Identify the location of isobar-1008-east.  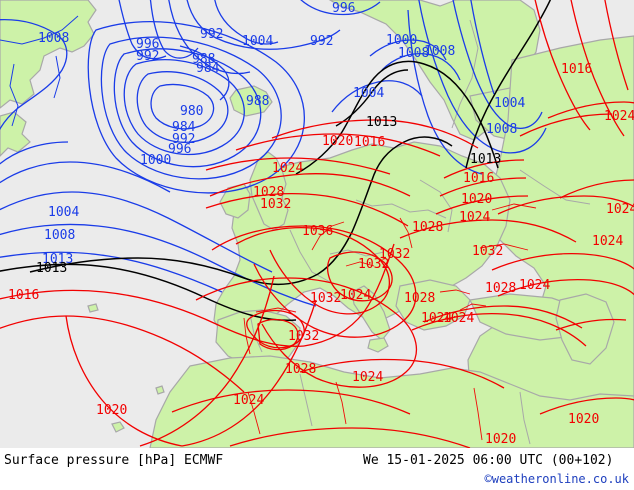
(482, 77).